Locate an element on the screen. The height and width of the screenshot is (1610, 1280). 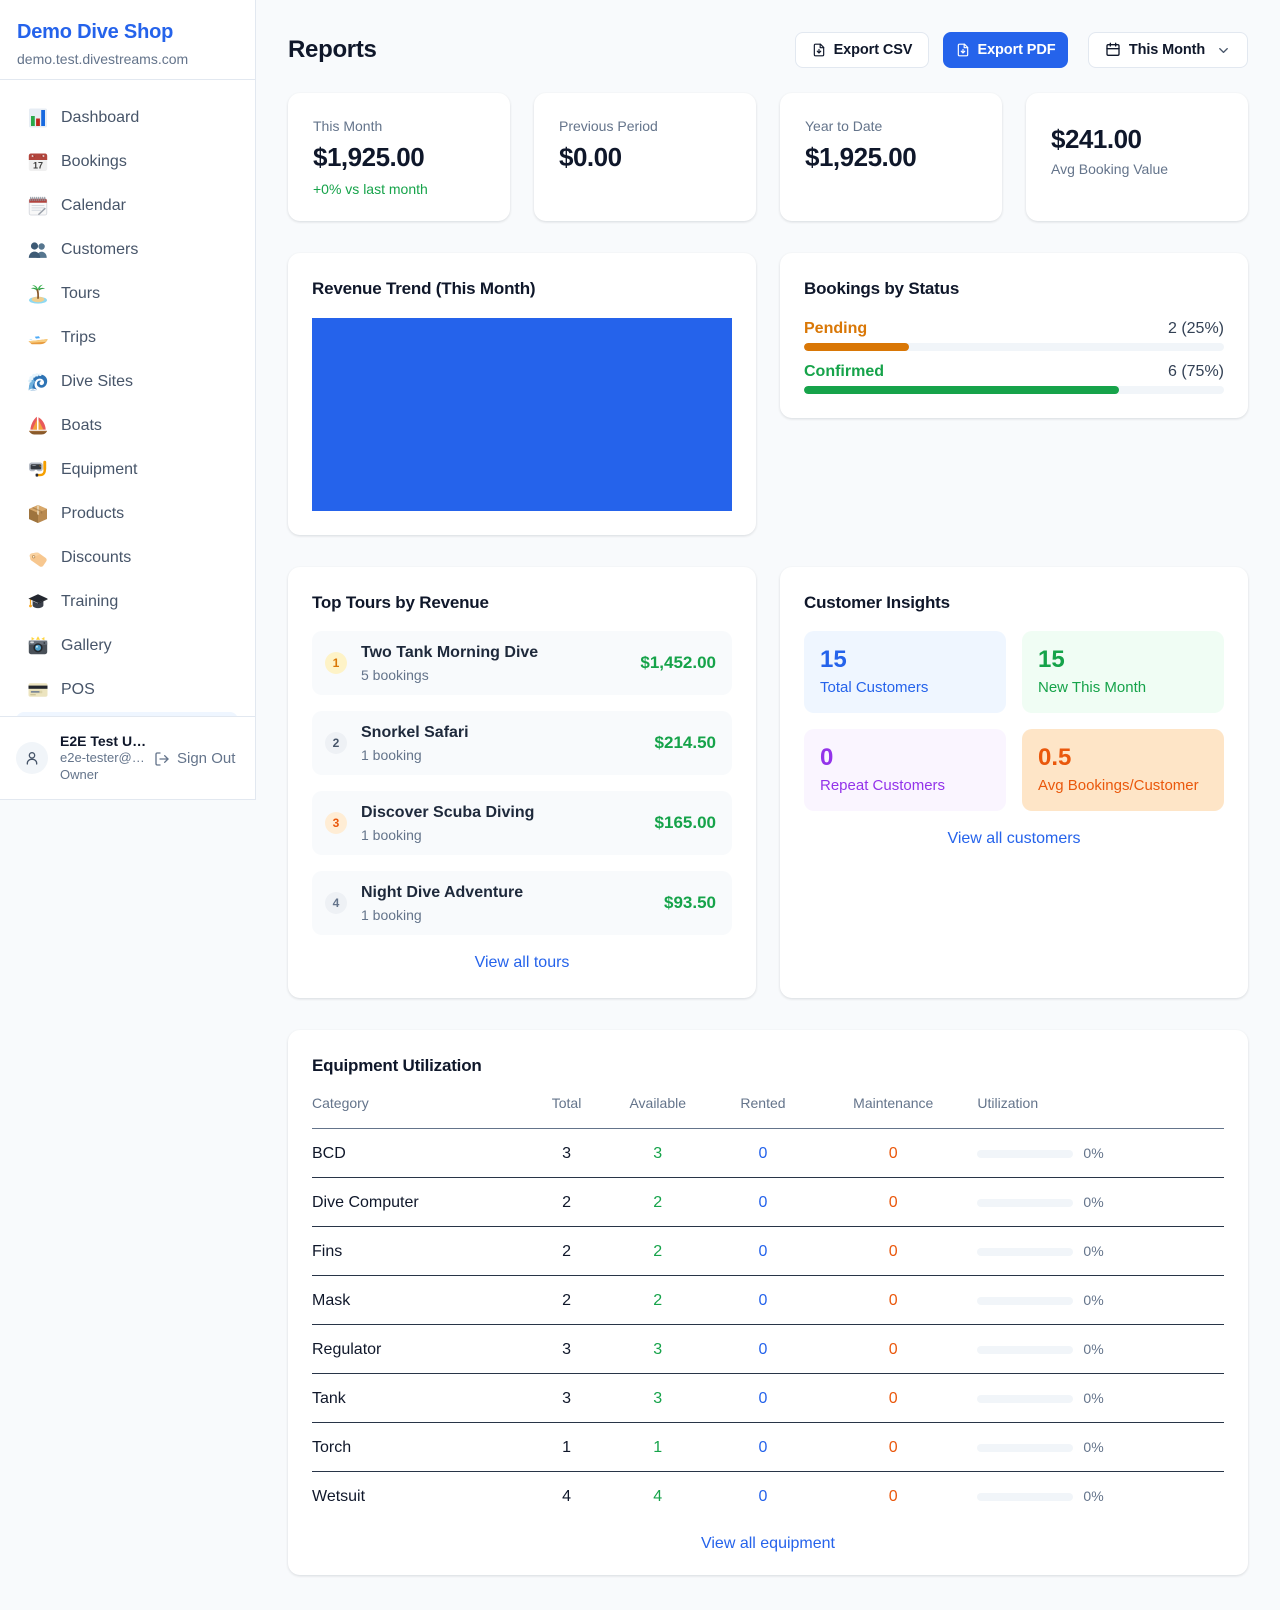
svg-text: 17 is located at coordinates (38, 166).